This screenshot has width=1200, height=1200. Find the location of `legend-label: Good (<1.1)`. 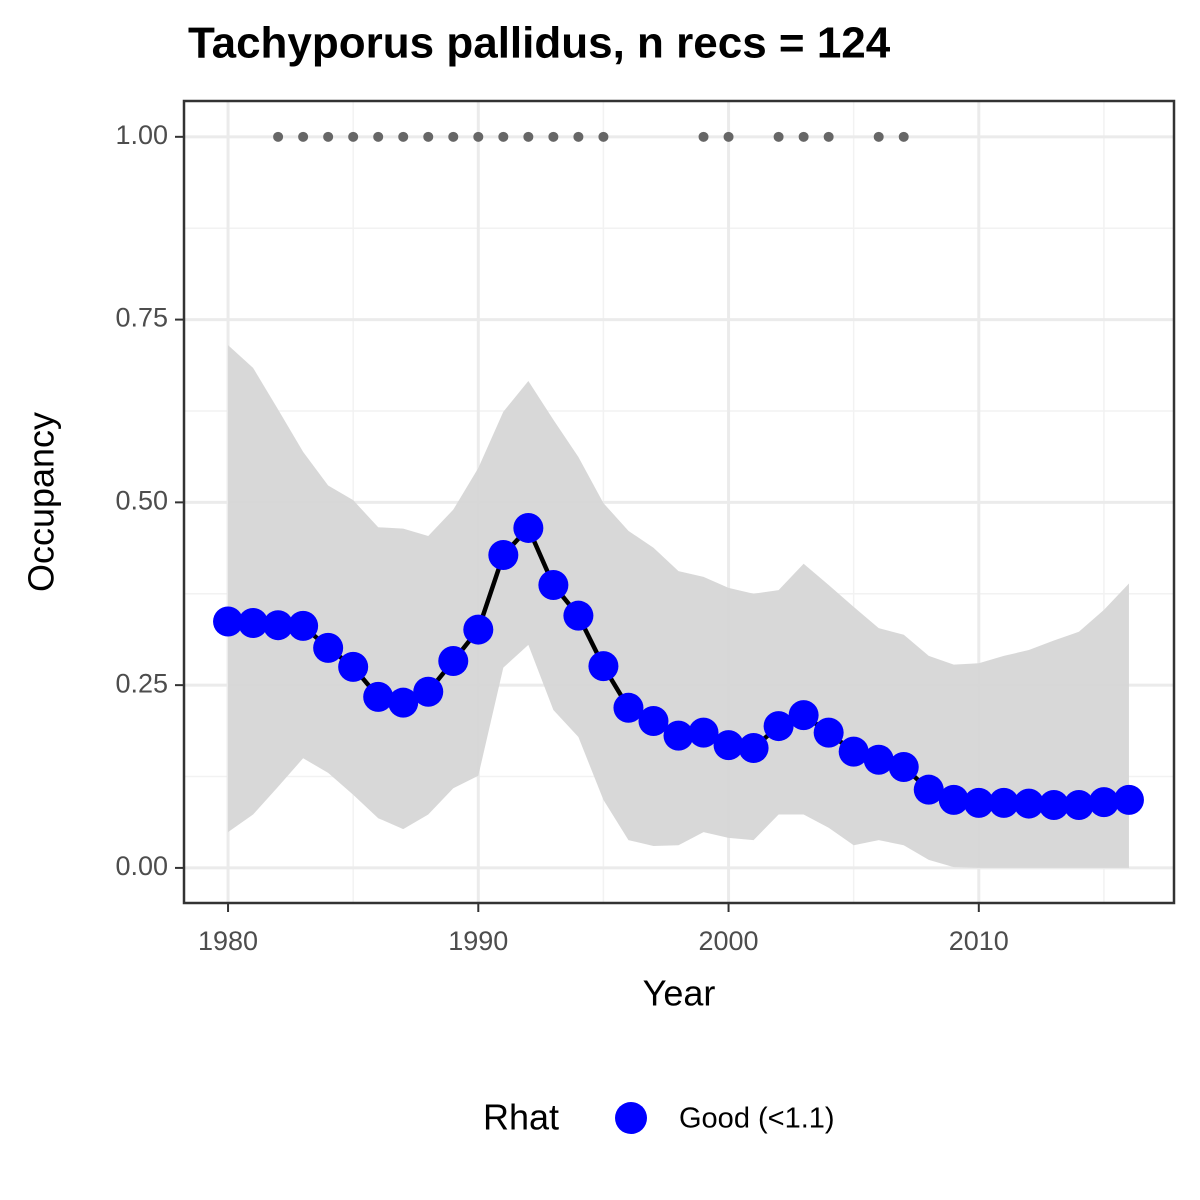

legend-label: Good (<1.1) is located at coordinates (757, 1119).